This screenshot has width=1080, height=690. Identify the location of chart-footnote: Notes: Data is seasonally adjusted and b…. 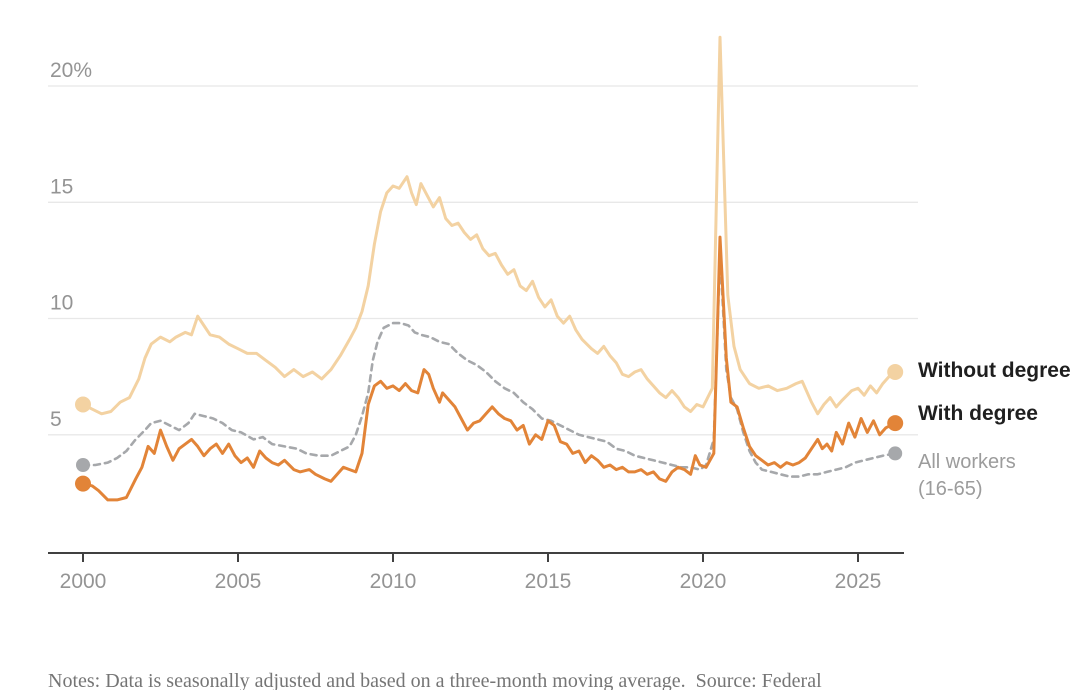
(553, 650).